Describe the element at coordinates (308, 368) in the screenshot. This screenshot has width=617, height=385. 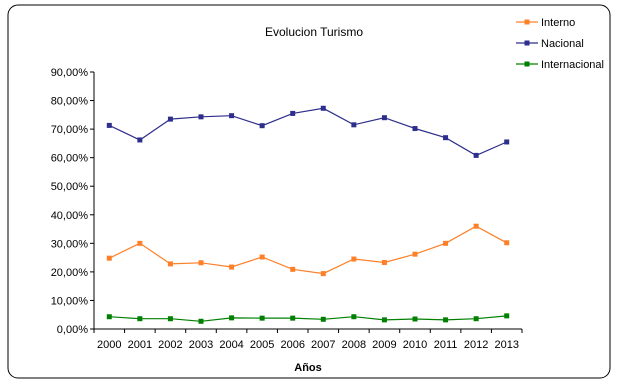
I see `x-axis-label: Años` at that location.